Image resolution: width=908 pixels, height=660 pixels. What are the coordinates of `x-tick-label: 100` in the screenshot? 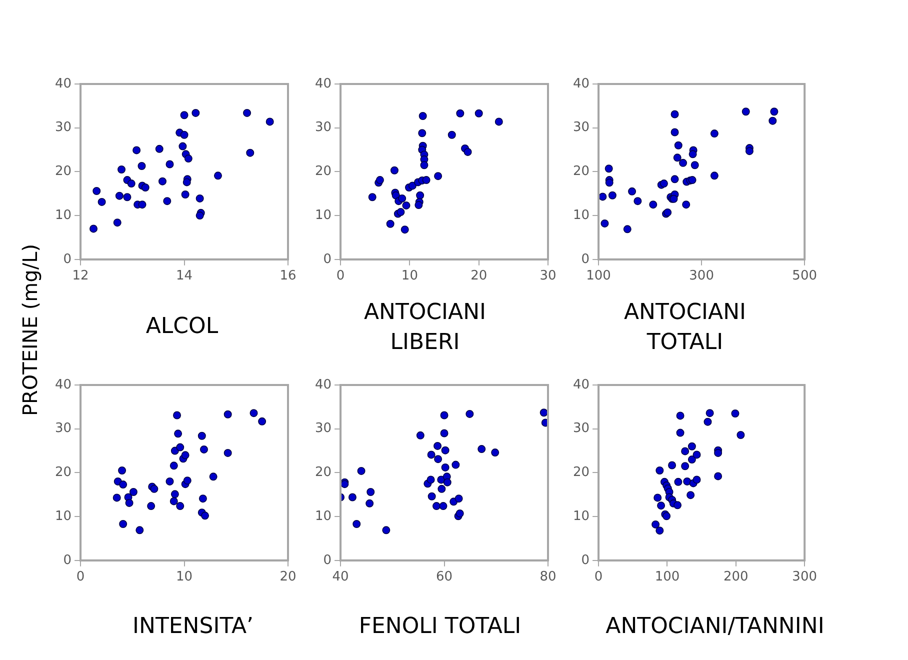 It's located at (598, 276).